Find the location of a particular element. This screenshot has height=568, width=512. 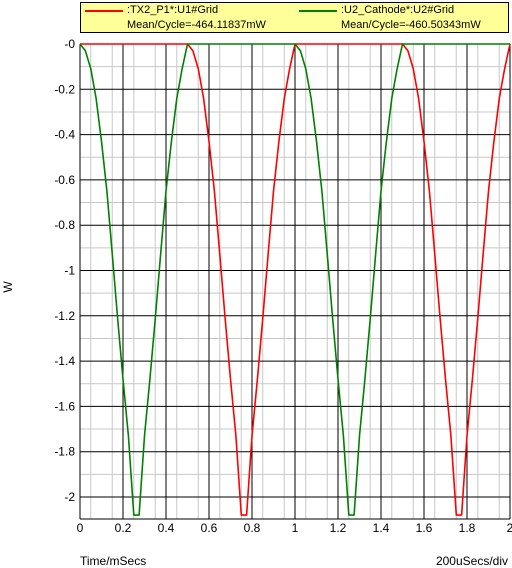

x-scale-label: 200uSecs/div is located at coordinates (471, 561).